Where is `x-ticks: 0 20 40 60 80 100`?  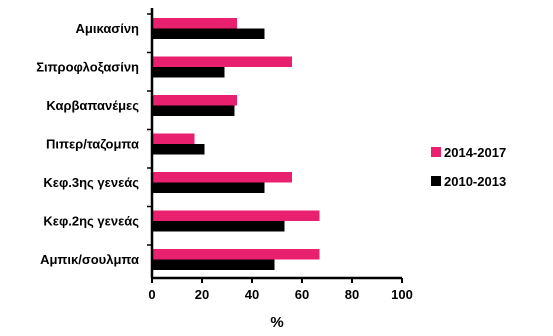
x-ticks: 0 20 40 60 80 100 is located at coordinates (280, 290).